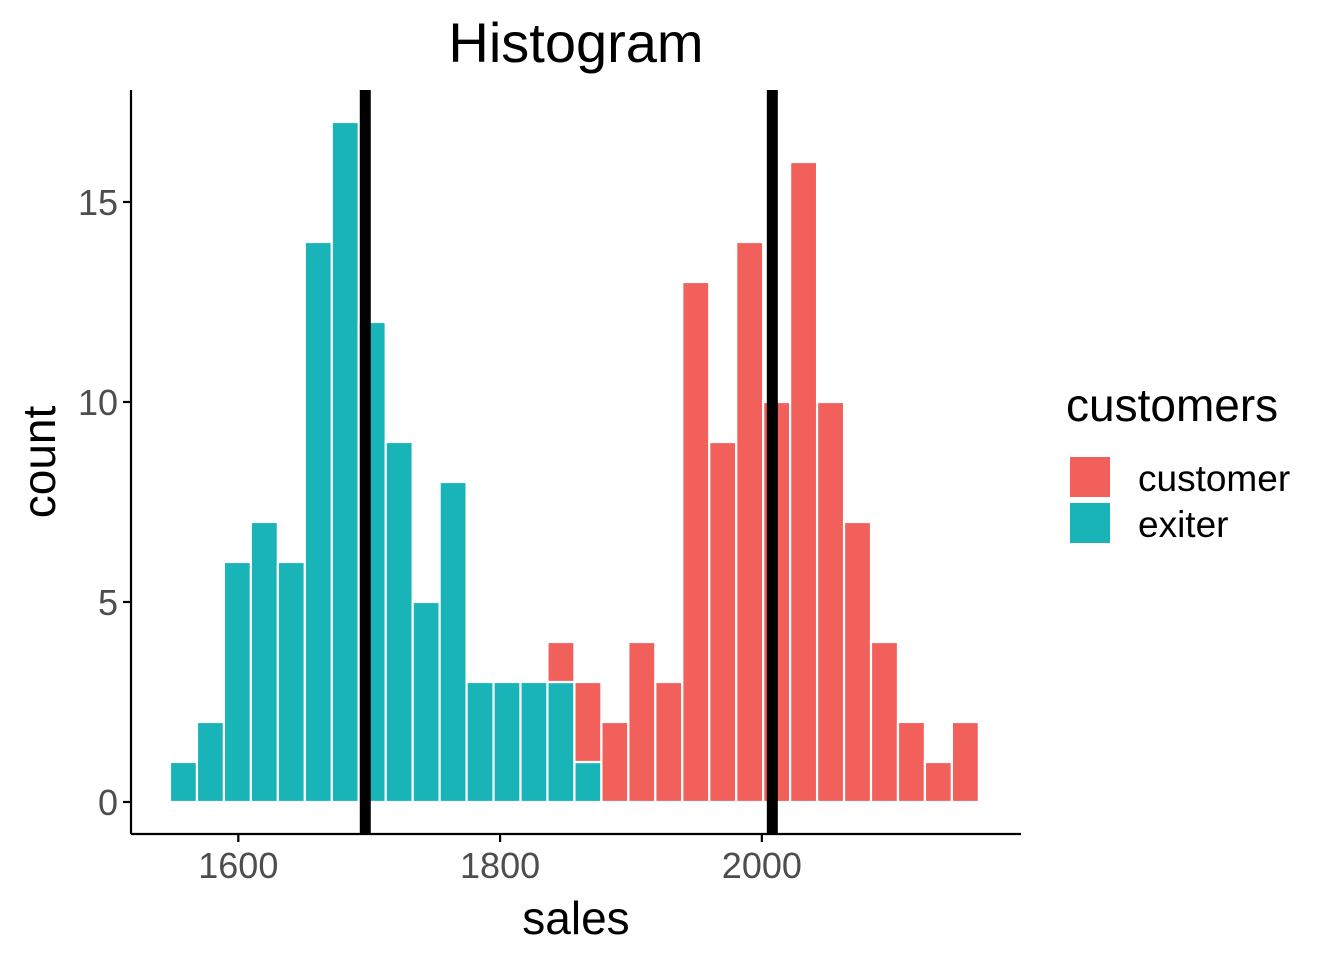 The width and height of the screenshot is (1344, 960). What do you see at coordinates (238, 865) in the screenshot?
I see `x-tick-label: 1600` at bounding box center [238, 865].